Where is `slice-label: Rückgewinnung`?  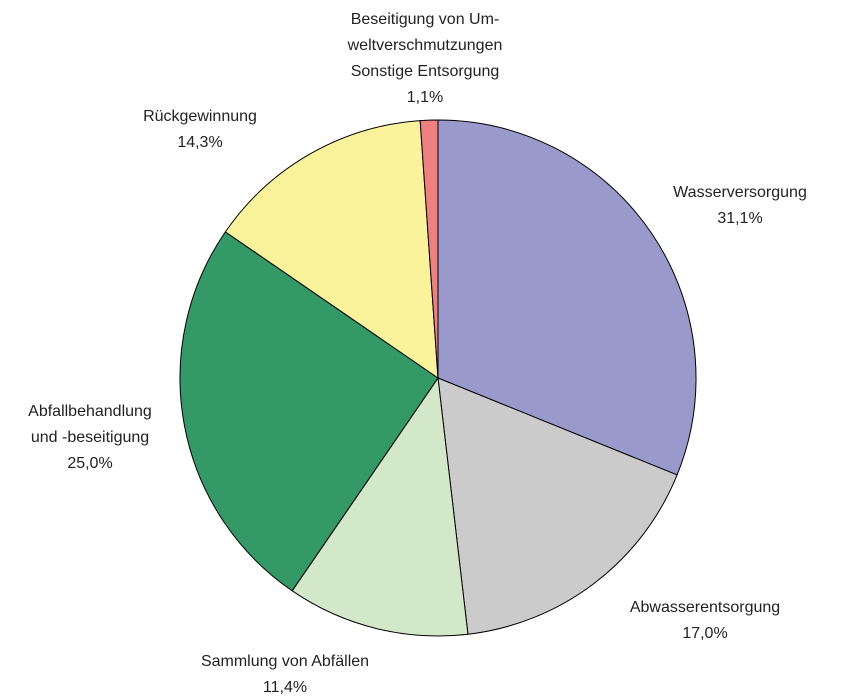
slice-label: Rückgewinnung is located at coordinates (200, 116).